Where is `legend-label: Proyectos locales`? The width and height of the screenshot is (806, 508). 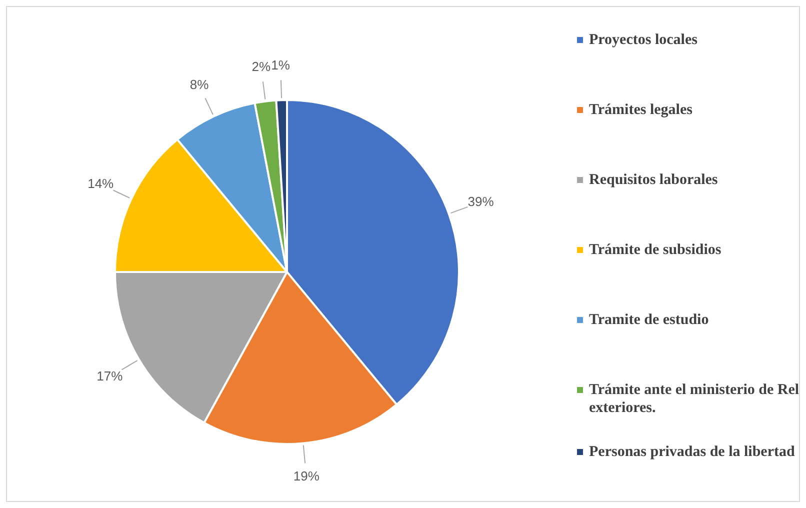
legend-label: Proyectos locales is located at coordinates (643, 40).